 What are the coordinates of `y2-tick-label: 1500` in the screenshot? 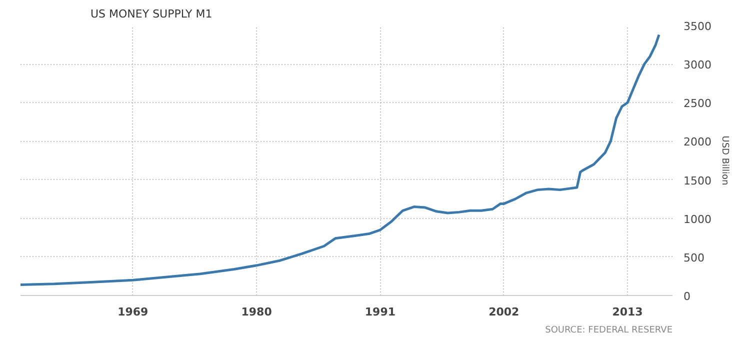 It's located at (698, 181).